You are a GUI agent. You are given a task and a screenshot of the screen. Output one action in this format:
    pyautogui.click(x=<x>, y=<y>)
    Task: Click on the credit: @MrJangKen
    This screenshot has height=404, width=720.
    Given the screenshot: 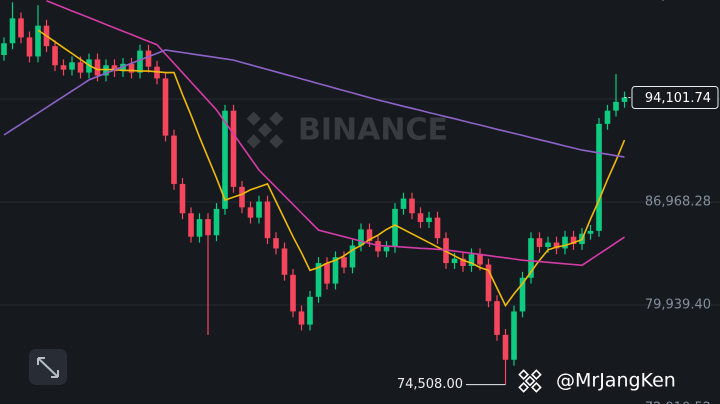 What is the action you would take?
    pyautogui.click(x=616, y=381)
    